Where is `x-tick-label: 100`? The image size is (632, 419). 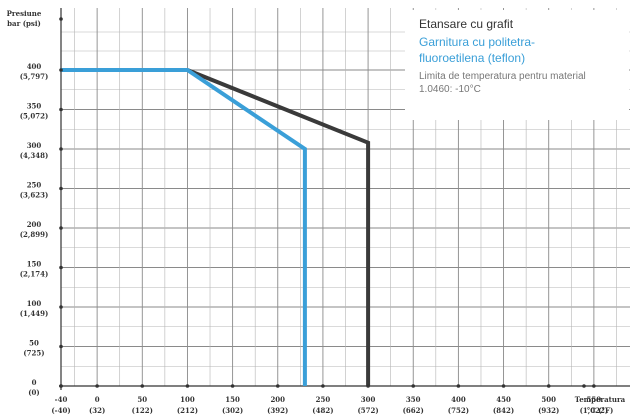 x-tick-label: 100 is located at coordinates (187, 399).